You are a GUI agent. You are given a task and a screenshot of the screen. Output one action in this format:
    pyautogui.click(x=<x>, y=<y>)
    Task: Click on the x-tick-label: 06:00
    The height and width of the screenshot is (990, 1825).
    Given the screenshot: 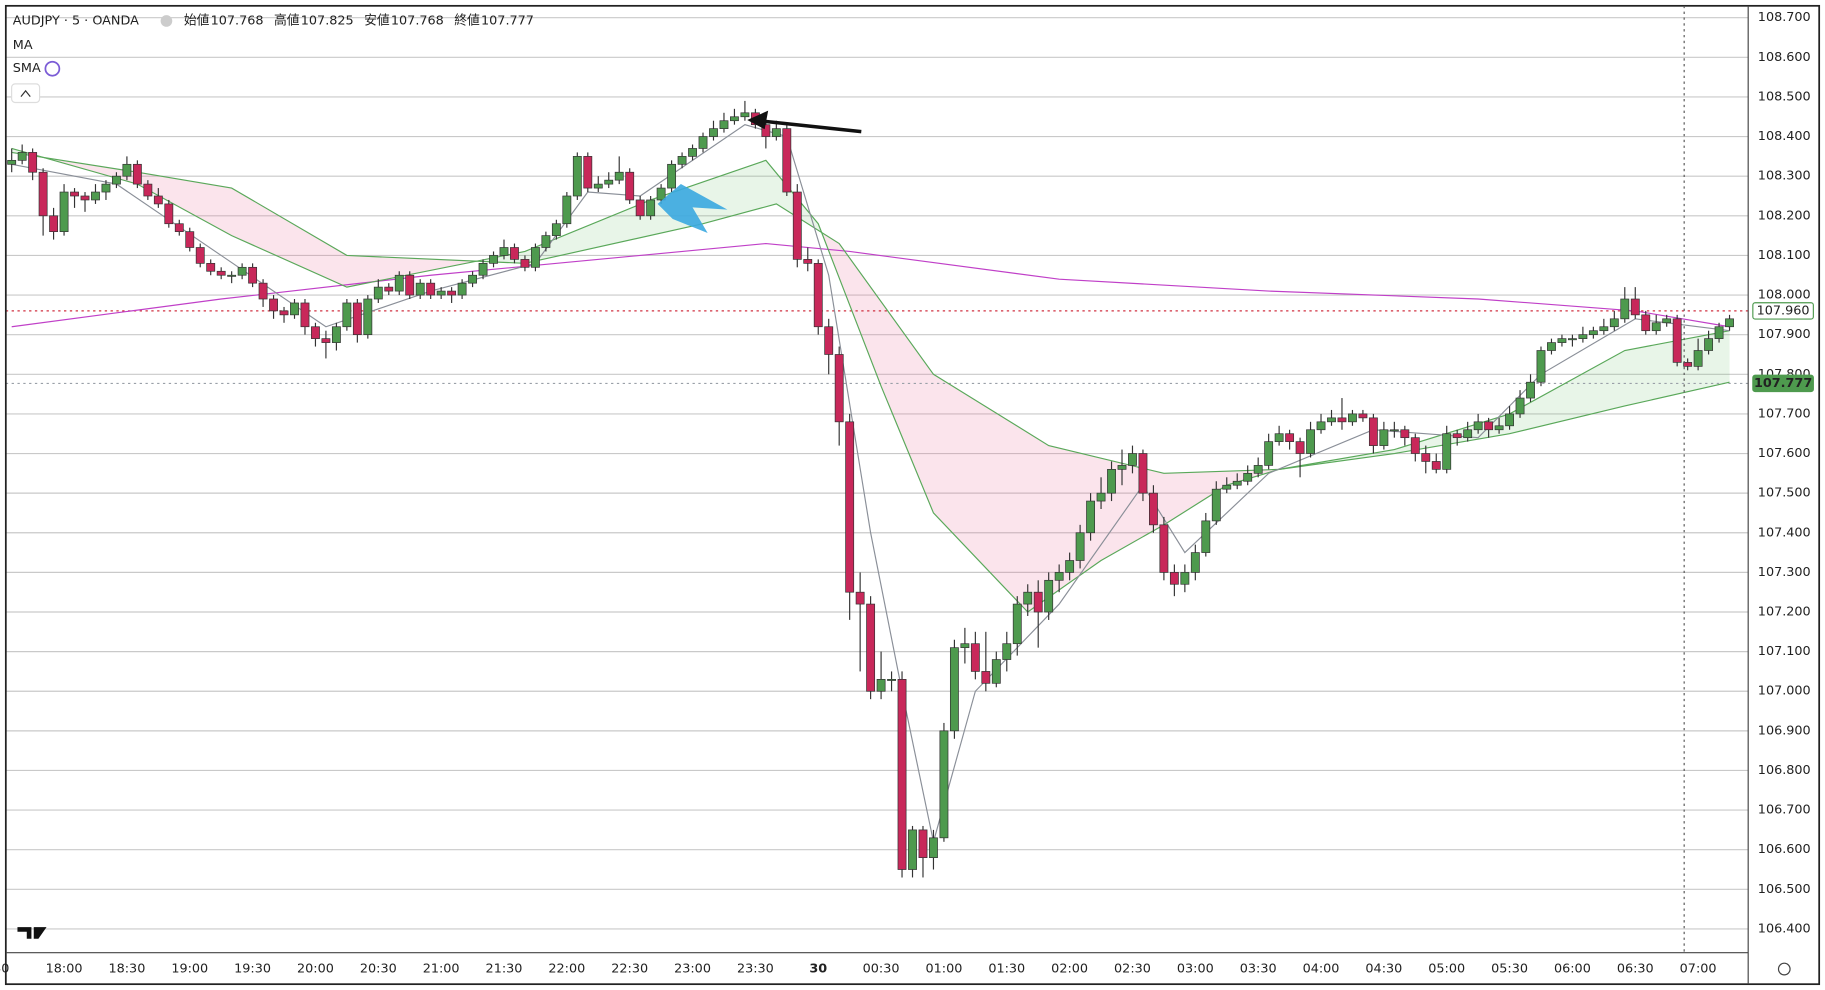 What is the action you would take?
    pyautogui.click(x=1572, y=969)
    